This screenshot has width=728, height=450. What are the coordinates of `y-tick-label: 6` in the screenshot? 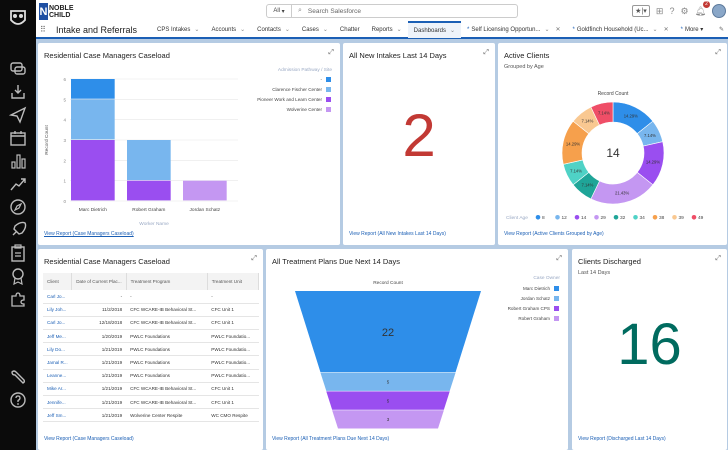 It's located at (64, 79).